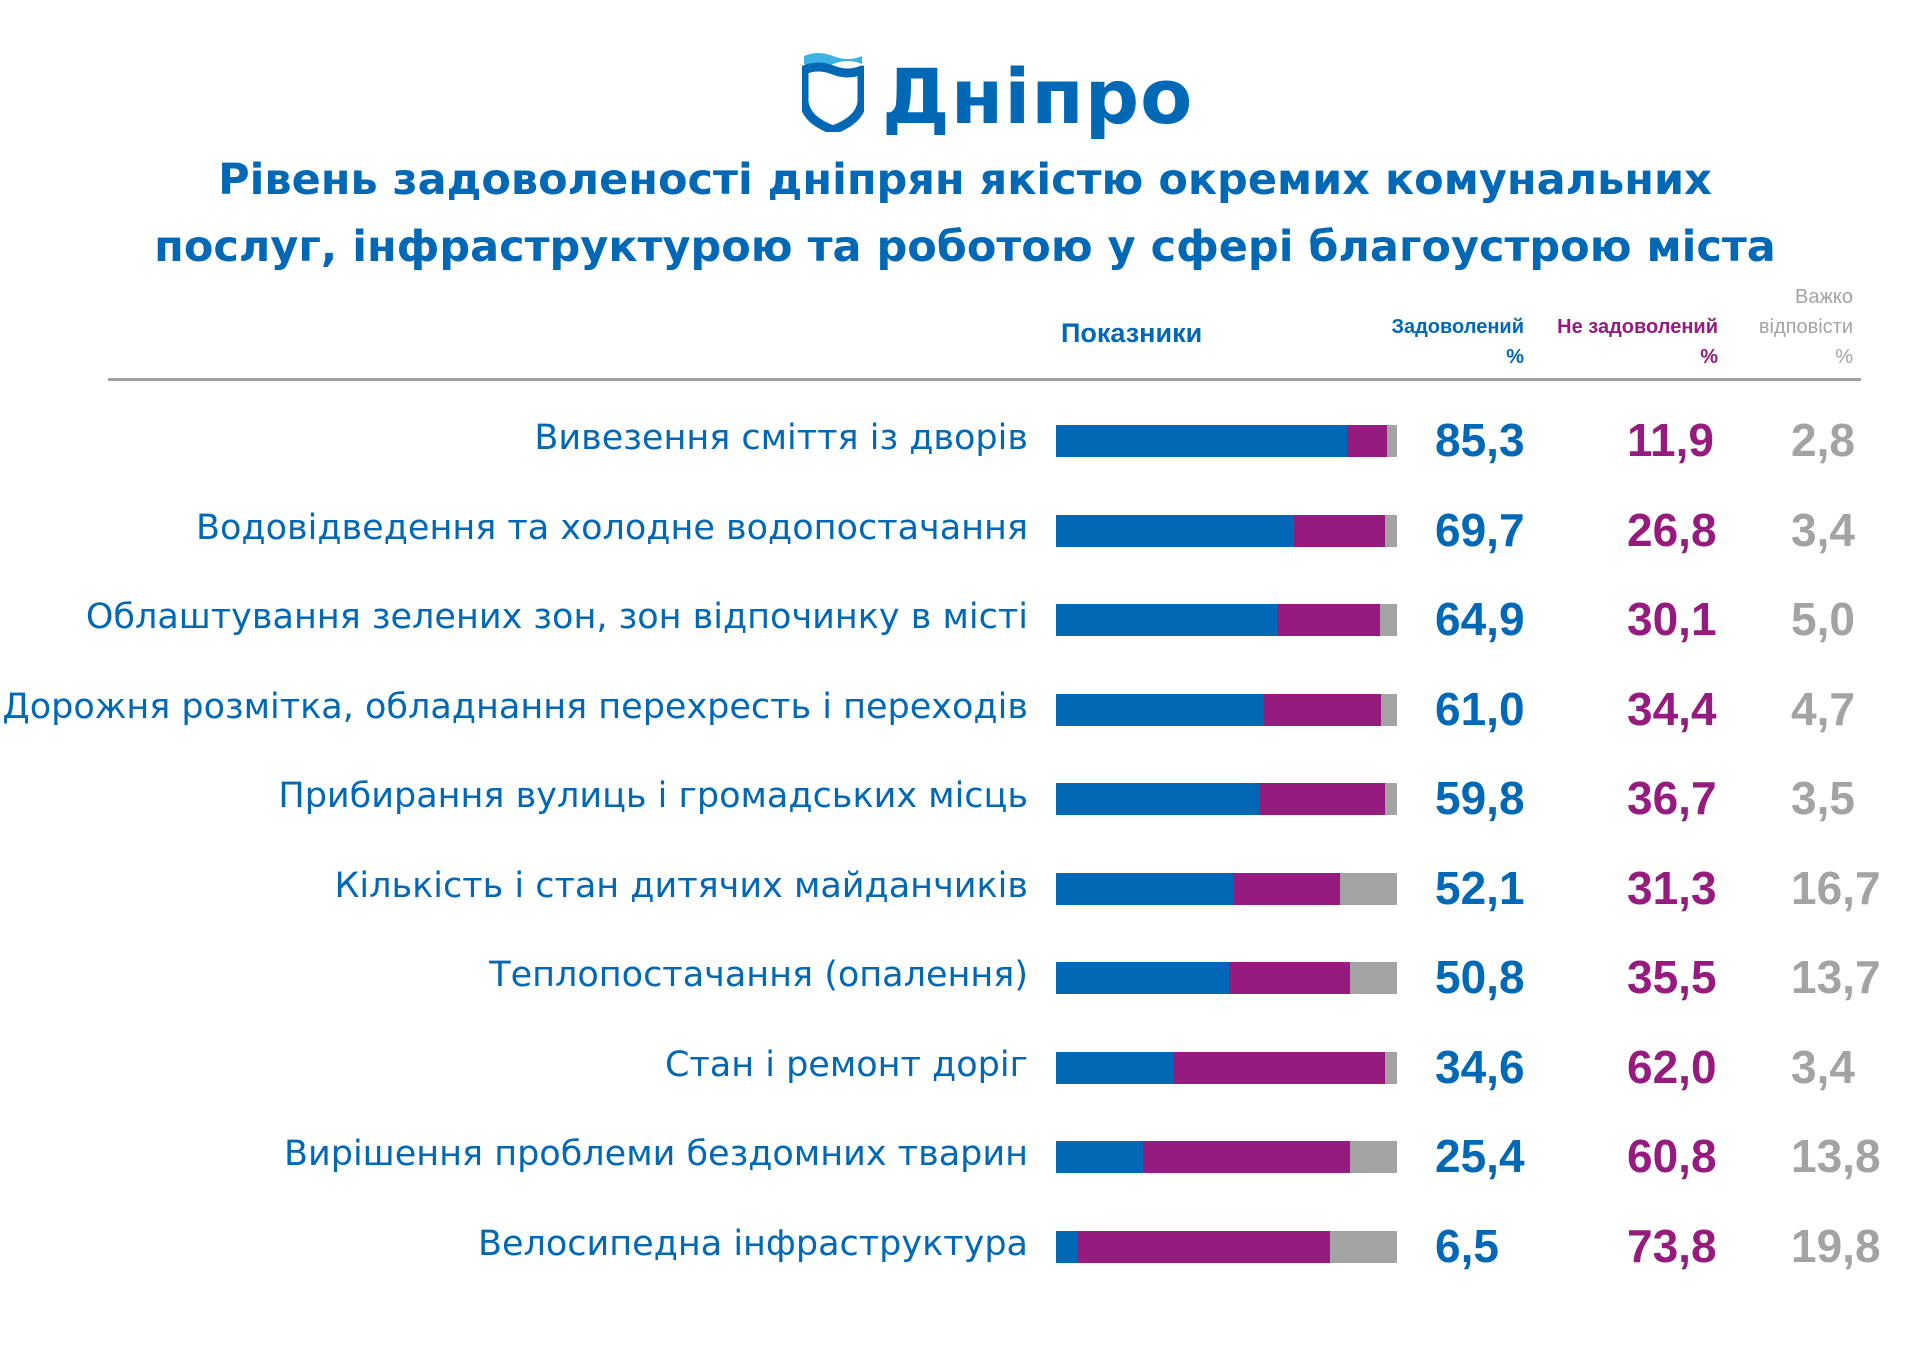  I want to click on data-label-unsatisfied: 62,0, so click(1672, 1066).